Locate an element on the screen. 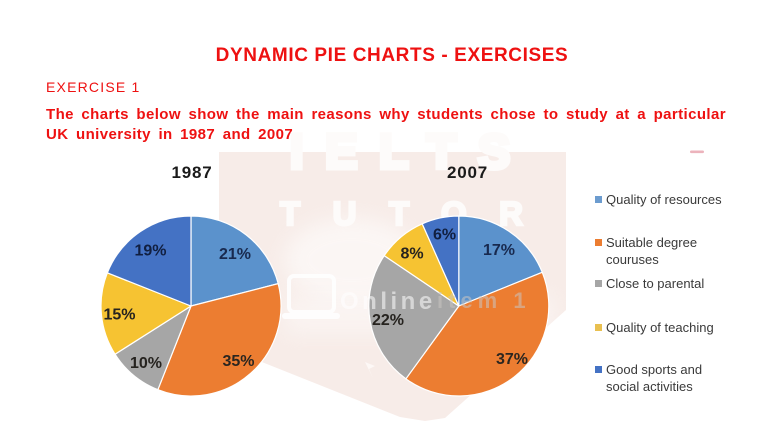 Image resolution: width=784 pixels, height=441 pixels. svg-text: 15% is located at coordinates (119, 315).